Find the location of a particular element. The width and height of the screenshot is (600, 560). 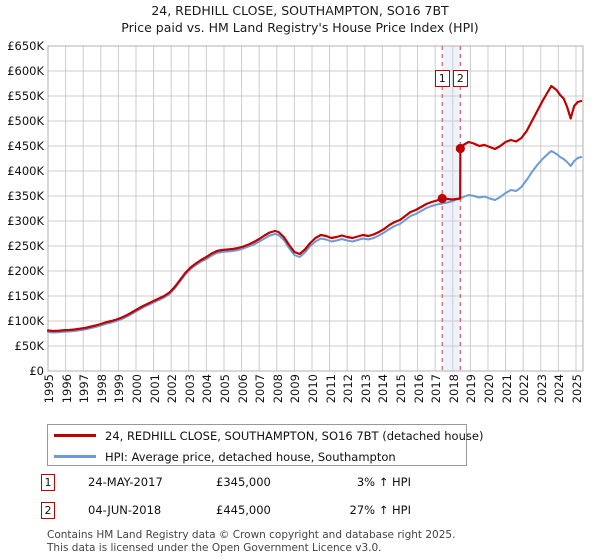

transaction-price: £345,000 is located at coordinates (243, 482).